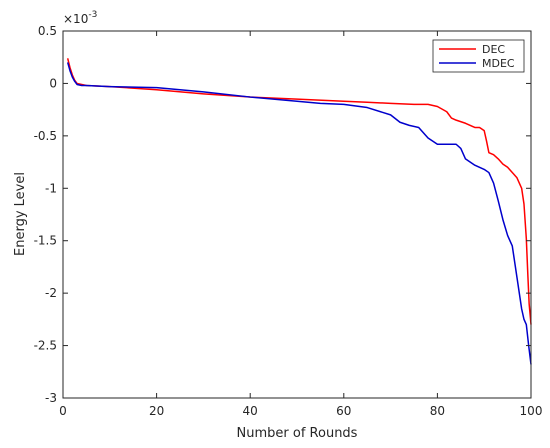 This screenshot has height=448, width=550. What do you see at coordinates (53, 83) in the screenshot?
I see `y-tick-label: 0` at bounding box center [53, 83].